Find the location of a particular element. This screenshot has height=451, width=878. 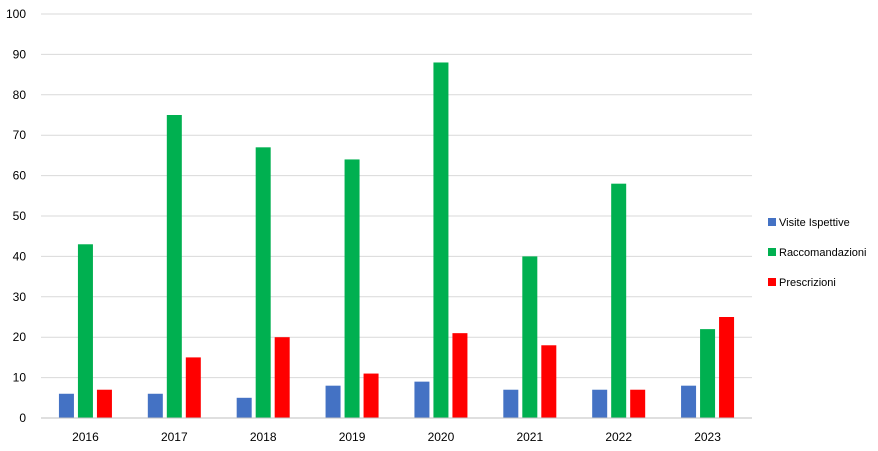

bar-visite-ispettive-2022 is located at coordinates (600, 403).